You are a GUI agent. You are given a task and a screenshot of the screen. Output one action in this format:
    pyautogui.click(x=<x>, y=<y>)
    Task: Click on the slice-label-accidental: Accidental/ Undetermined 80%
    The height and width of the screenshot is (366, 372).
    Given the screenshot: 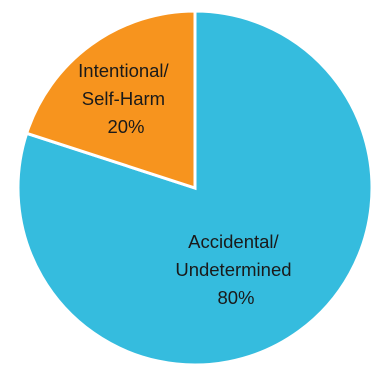 What is the action you would take?
    pyautogui.click(x=235, y=269)
    